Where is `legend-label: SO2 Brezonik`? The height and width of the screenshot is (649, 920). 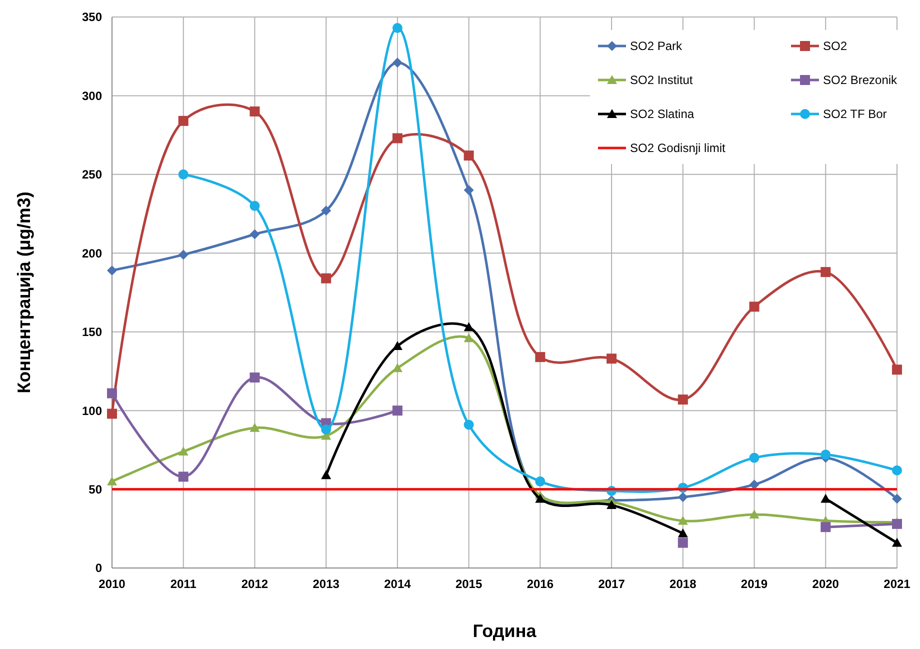
legend-label: SO2 Brezonik is located at coordinates (860, 80).